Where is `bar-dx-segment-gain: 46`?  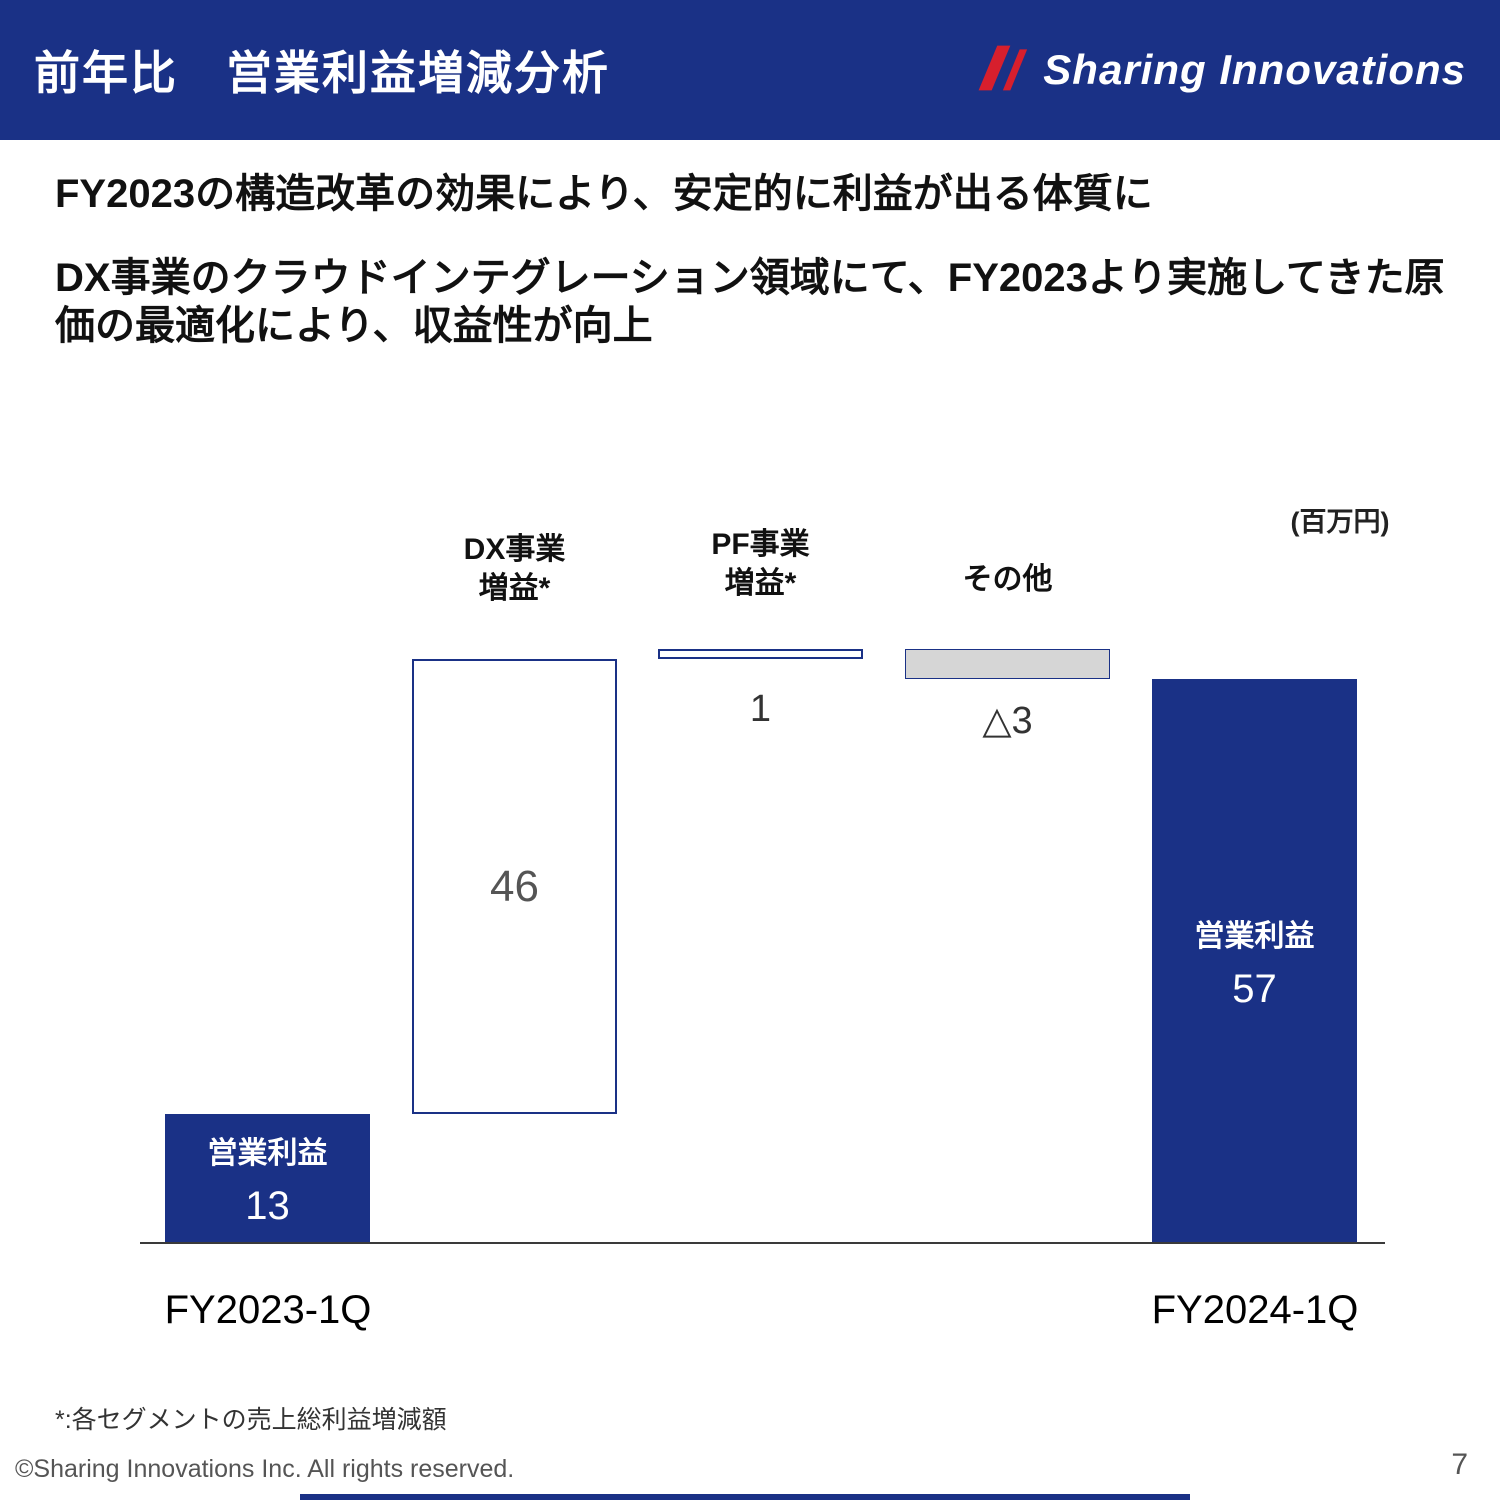 bar-dx-segment-gain: 46 is located at coordinates (514, 886).